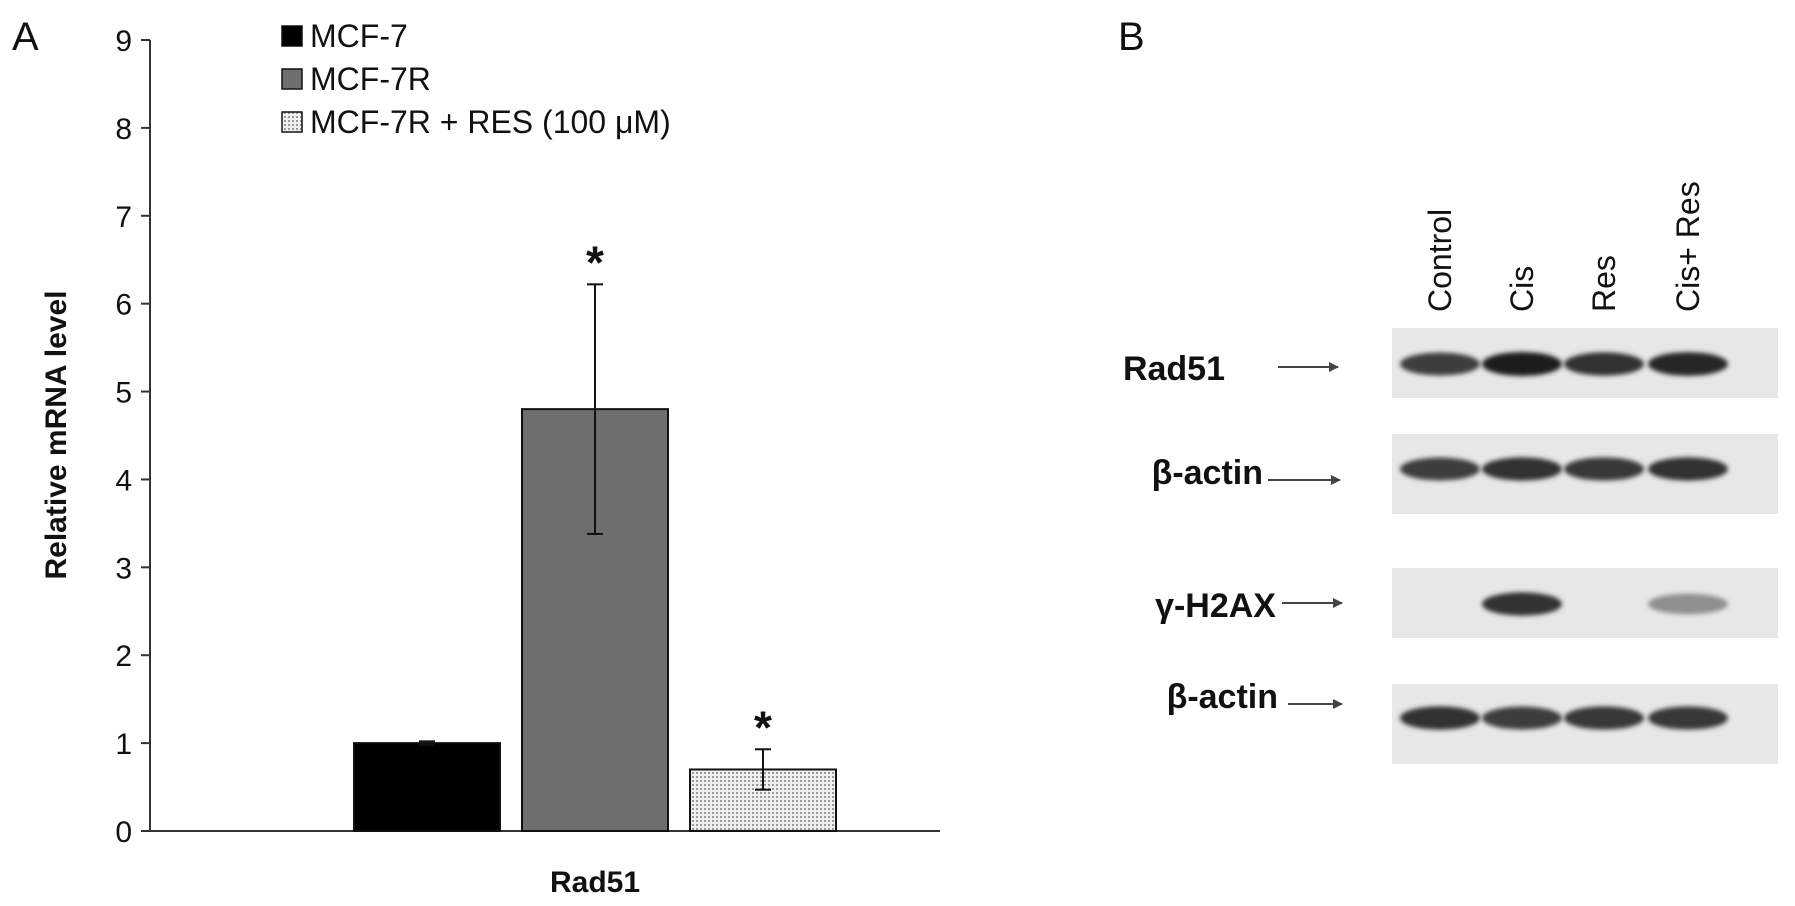  Describe the element at coordinates (1604, 283) in the screenshot. I see `lane-label-2: Res` at that location.